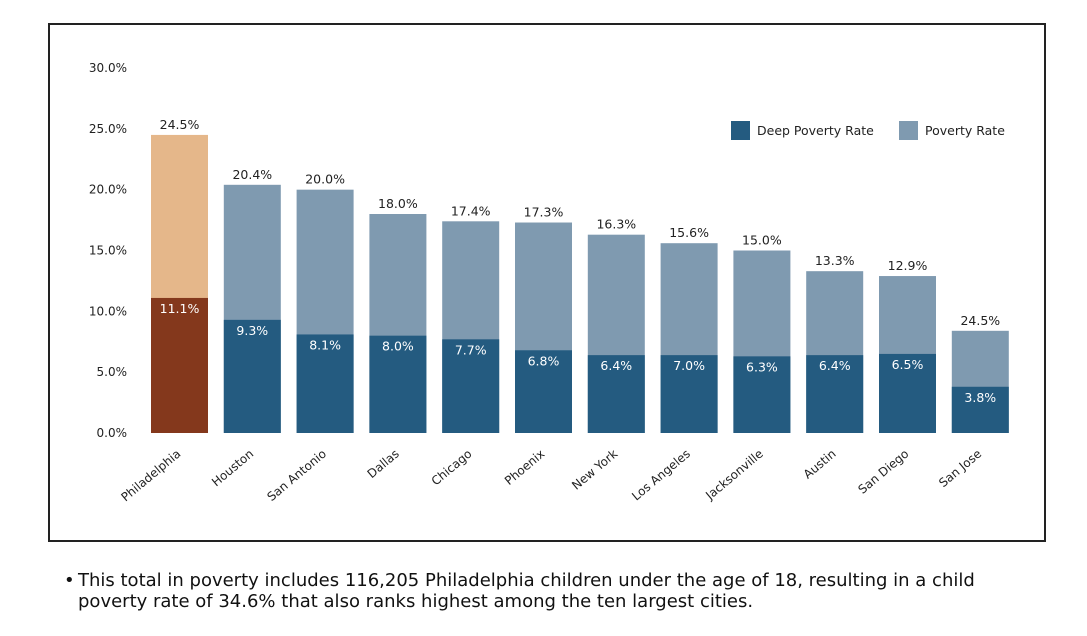  Describe the element at coordinates (815, 130) in the screenshot. I see `legend-label-deep-poverty: Deep Poverty Rate` at that location.